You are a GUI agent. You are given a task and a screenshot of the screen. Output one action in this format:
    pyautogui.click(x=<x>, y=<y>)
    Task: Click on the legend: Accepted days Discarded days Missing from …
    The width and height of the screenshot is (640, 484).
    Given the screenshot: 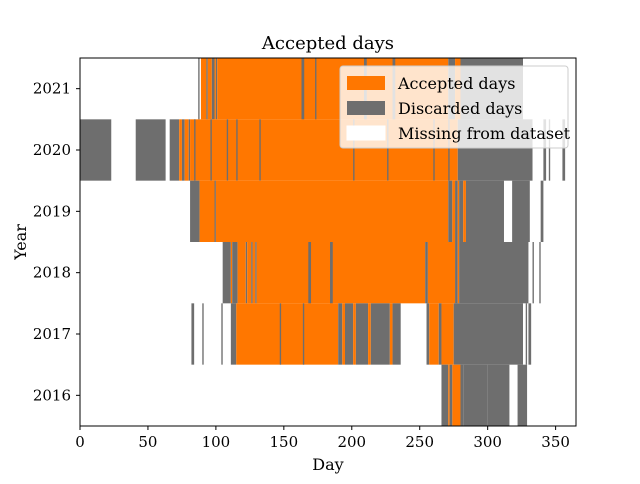 What is the action you would take?
    pyautogui.click(x=455, y=107)
    